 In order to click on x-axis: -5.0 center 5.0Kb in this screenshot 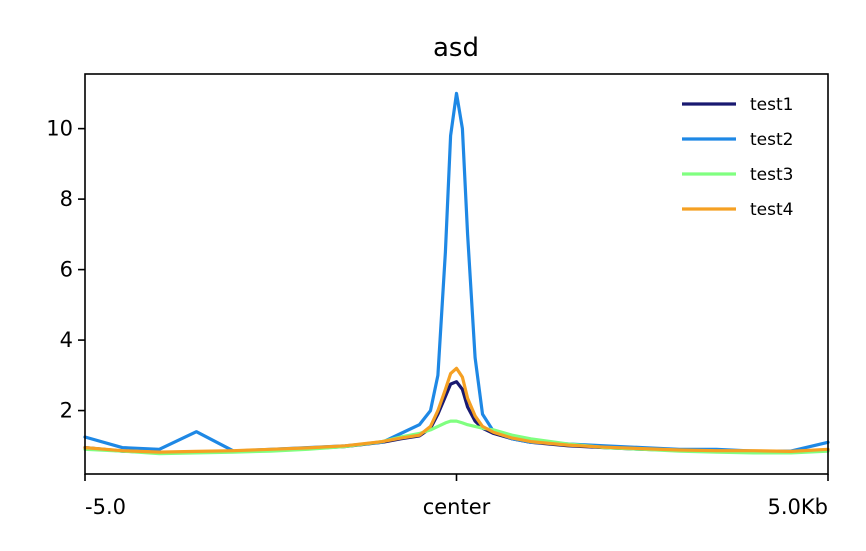, I will do `click(456, 496)`.